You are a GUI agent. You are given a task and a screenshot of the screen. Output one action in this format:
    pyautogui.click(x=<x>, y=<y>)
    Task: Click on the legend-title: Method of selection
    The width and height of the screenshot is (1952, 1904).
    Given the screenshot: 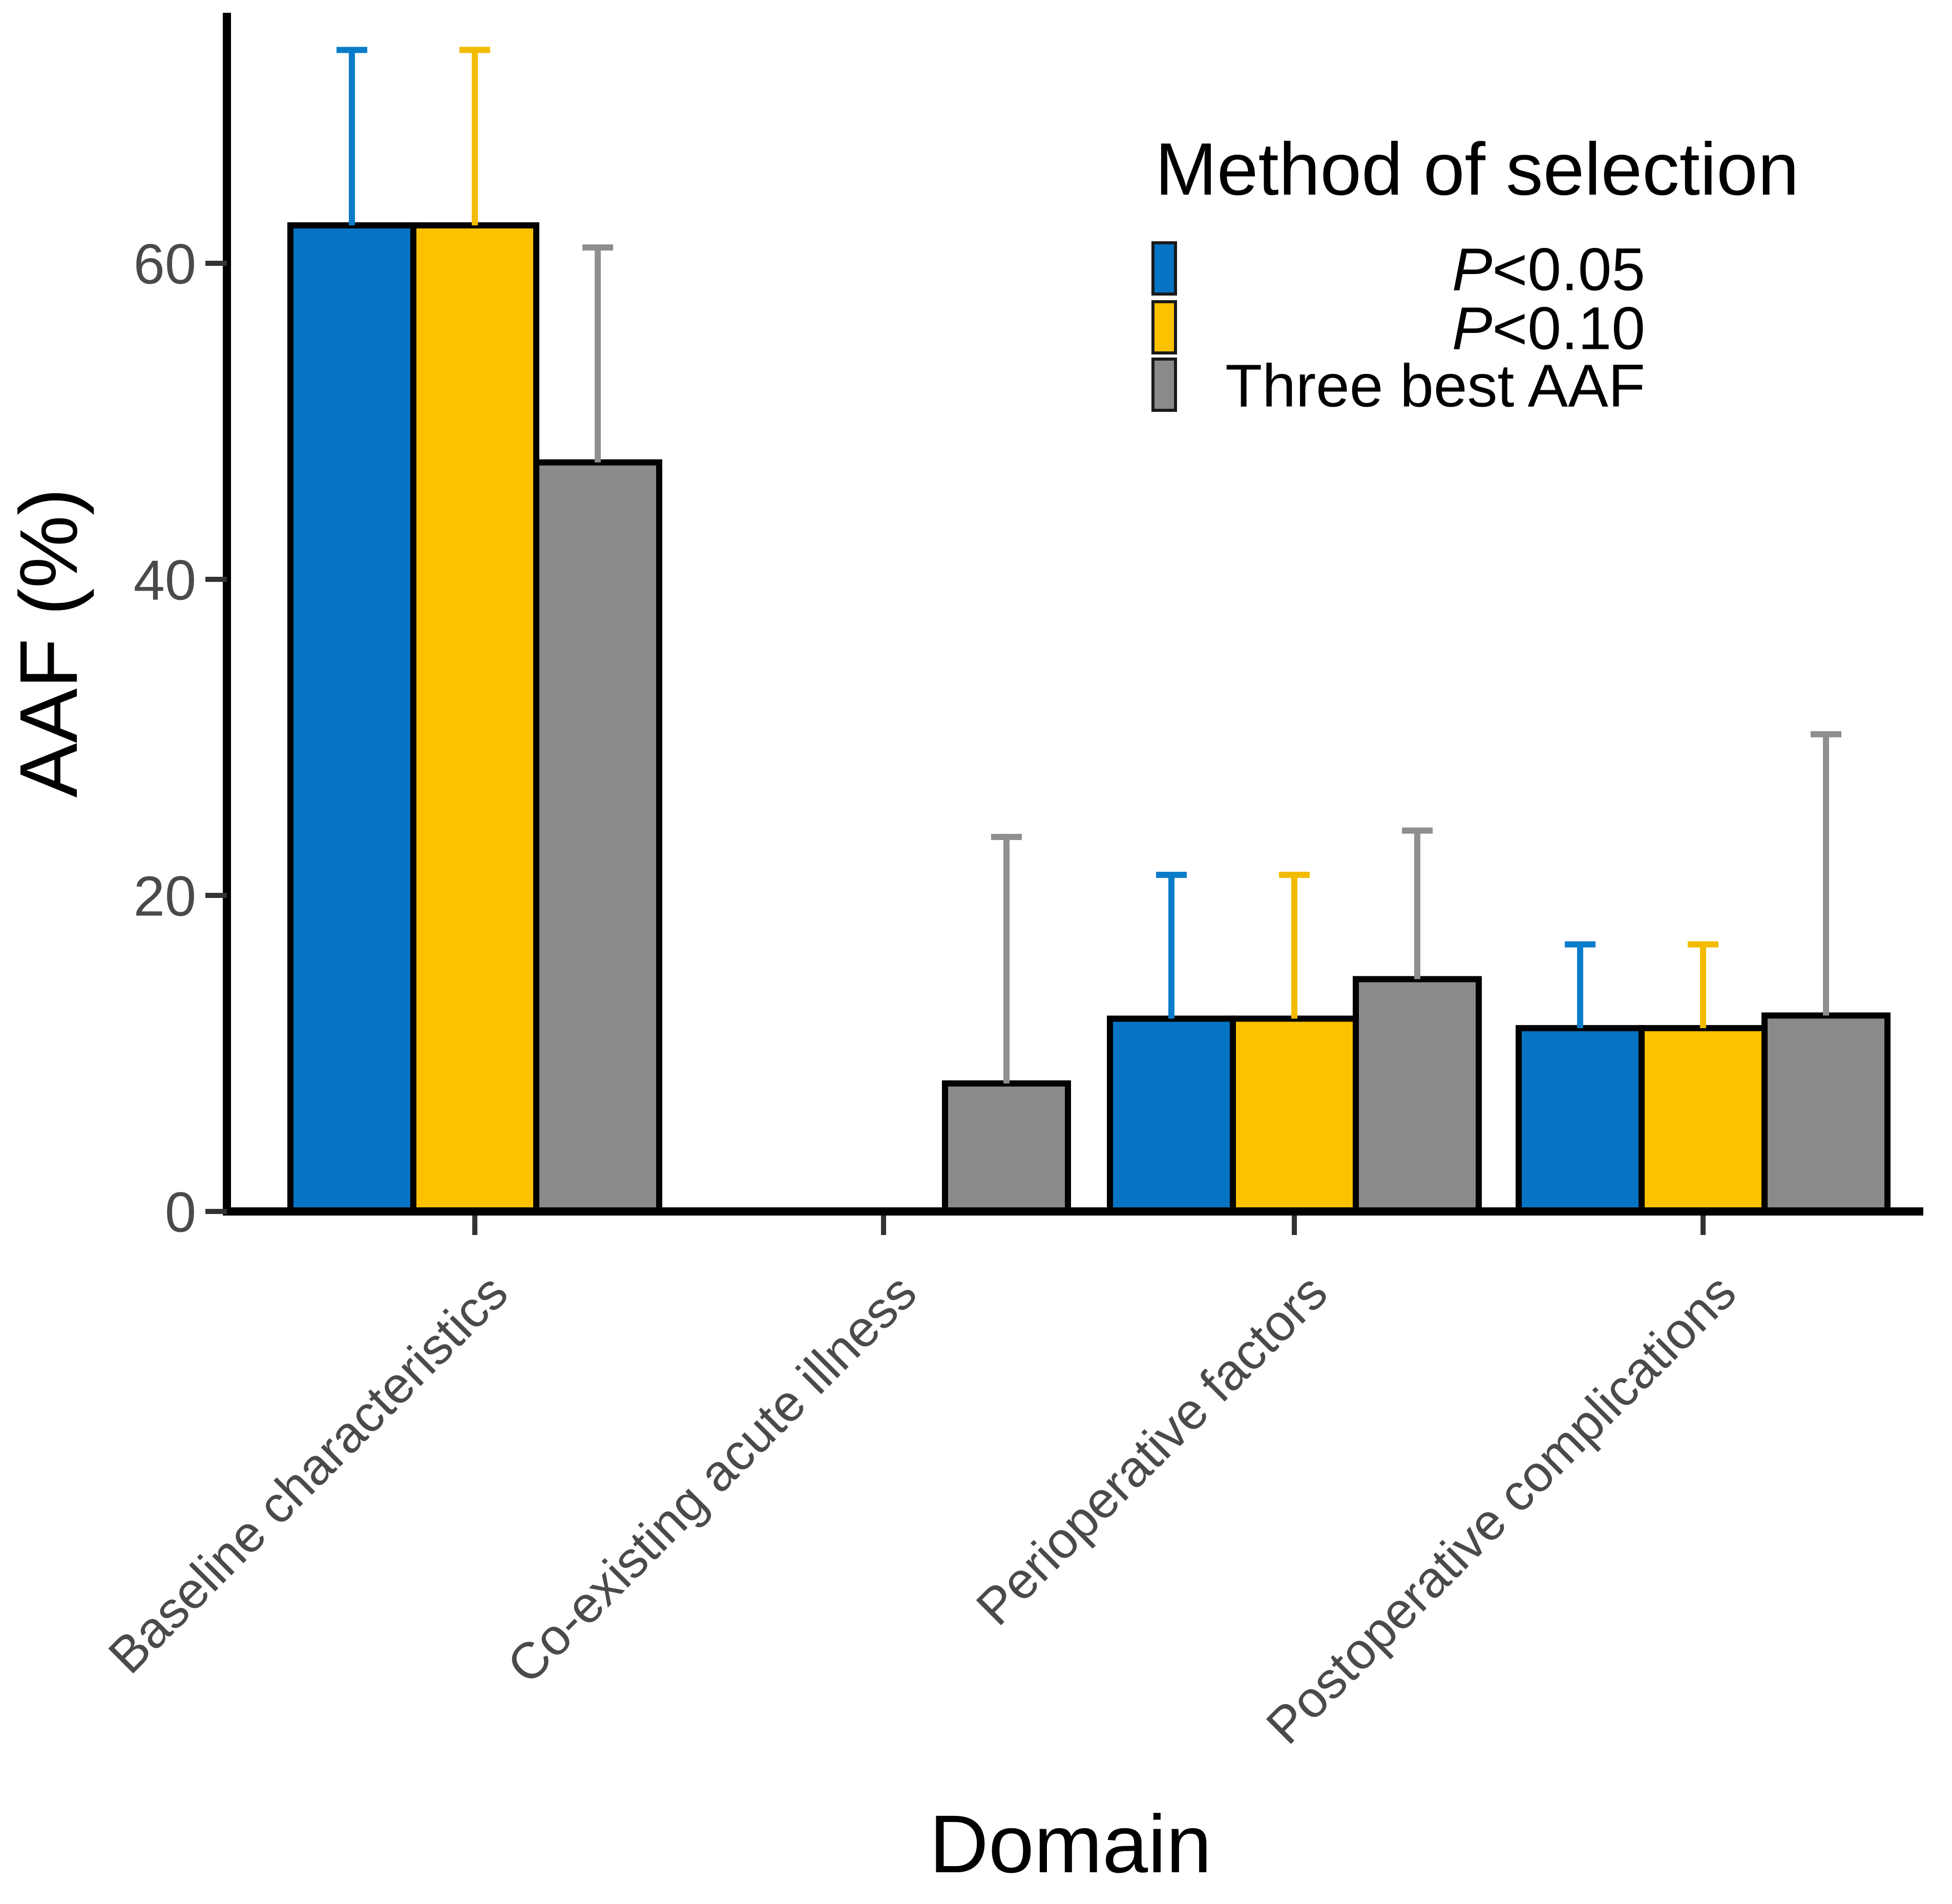 What is the action you would take?
    pyautogui.click(x=1477, y=169)
    